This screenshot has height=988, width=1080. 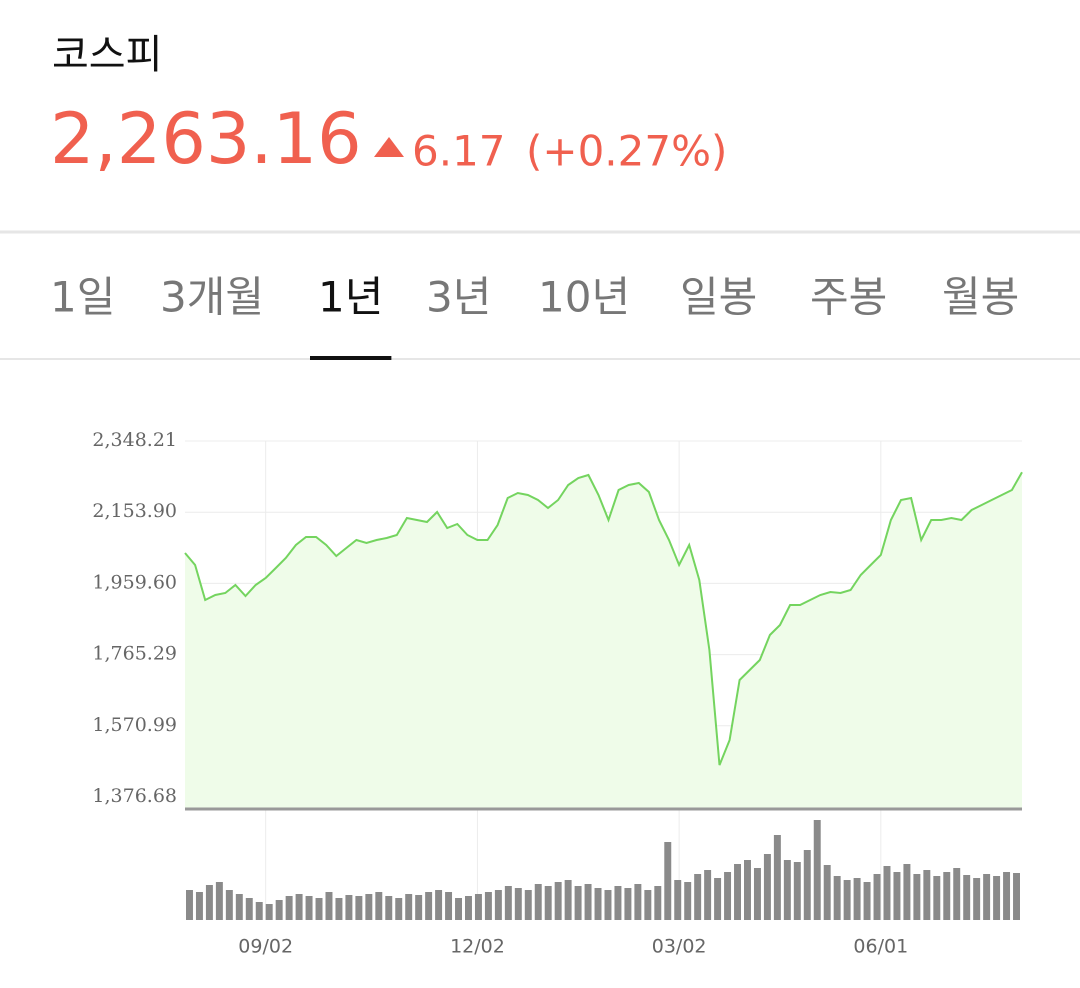 What do you see at coordinates (718, 297) in the screenshot?
I see `tab: 일봉` at bounding box center [718, 297].